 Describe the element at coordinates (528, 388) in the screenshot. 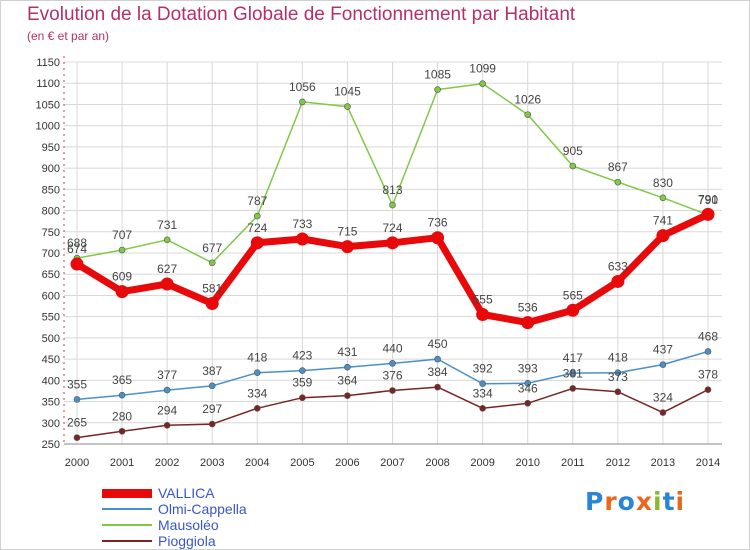

I see `data-label-pioggiola: 346` at that location.